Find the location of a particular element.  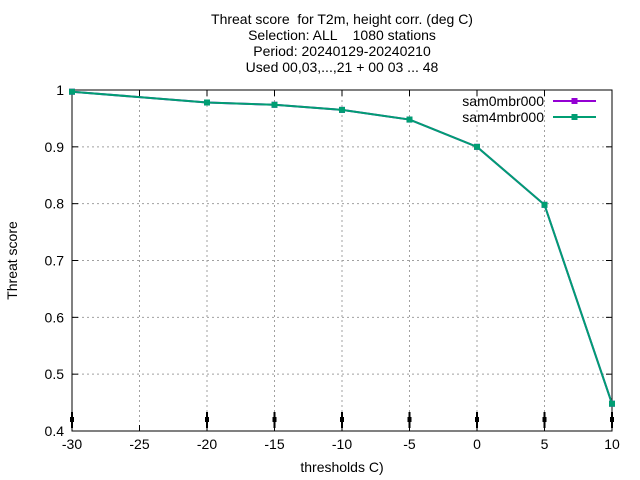

x-tick-label: -20 is located at coordinates (207, 444).